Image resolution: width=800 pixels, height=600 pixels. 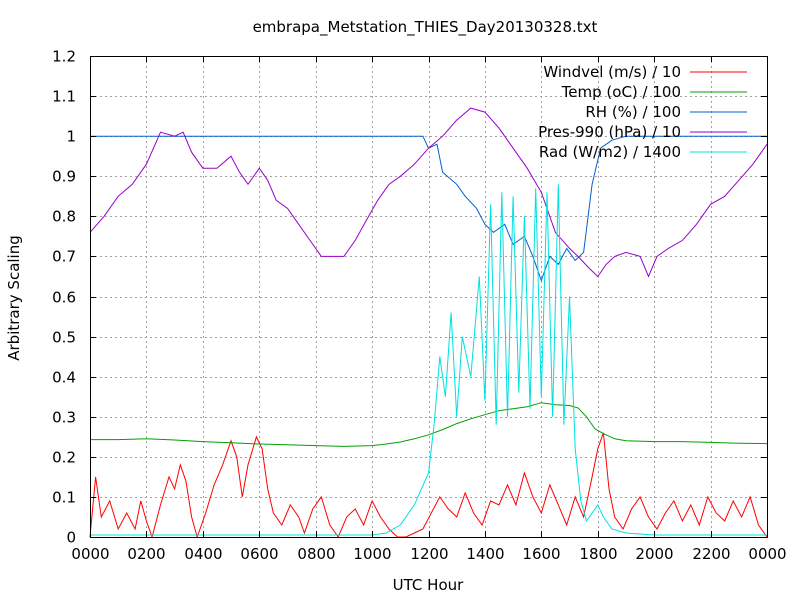 I want to click on y-tick-label: 1, so click(x=71, y=137).